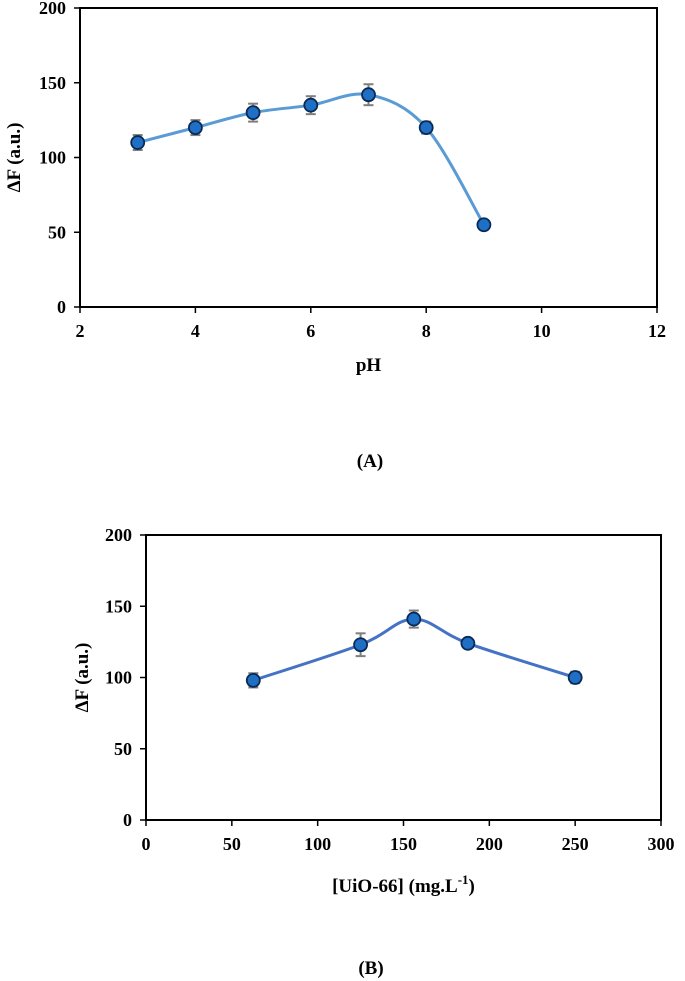  What do you see at coordinates (195, 331) in the screenshot?
I see `x-tick-label: 4` at bounding box center [195, 331].